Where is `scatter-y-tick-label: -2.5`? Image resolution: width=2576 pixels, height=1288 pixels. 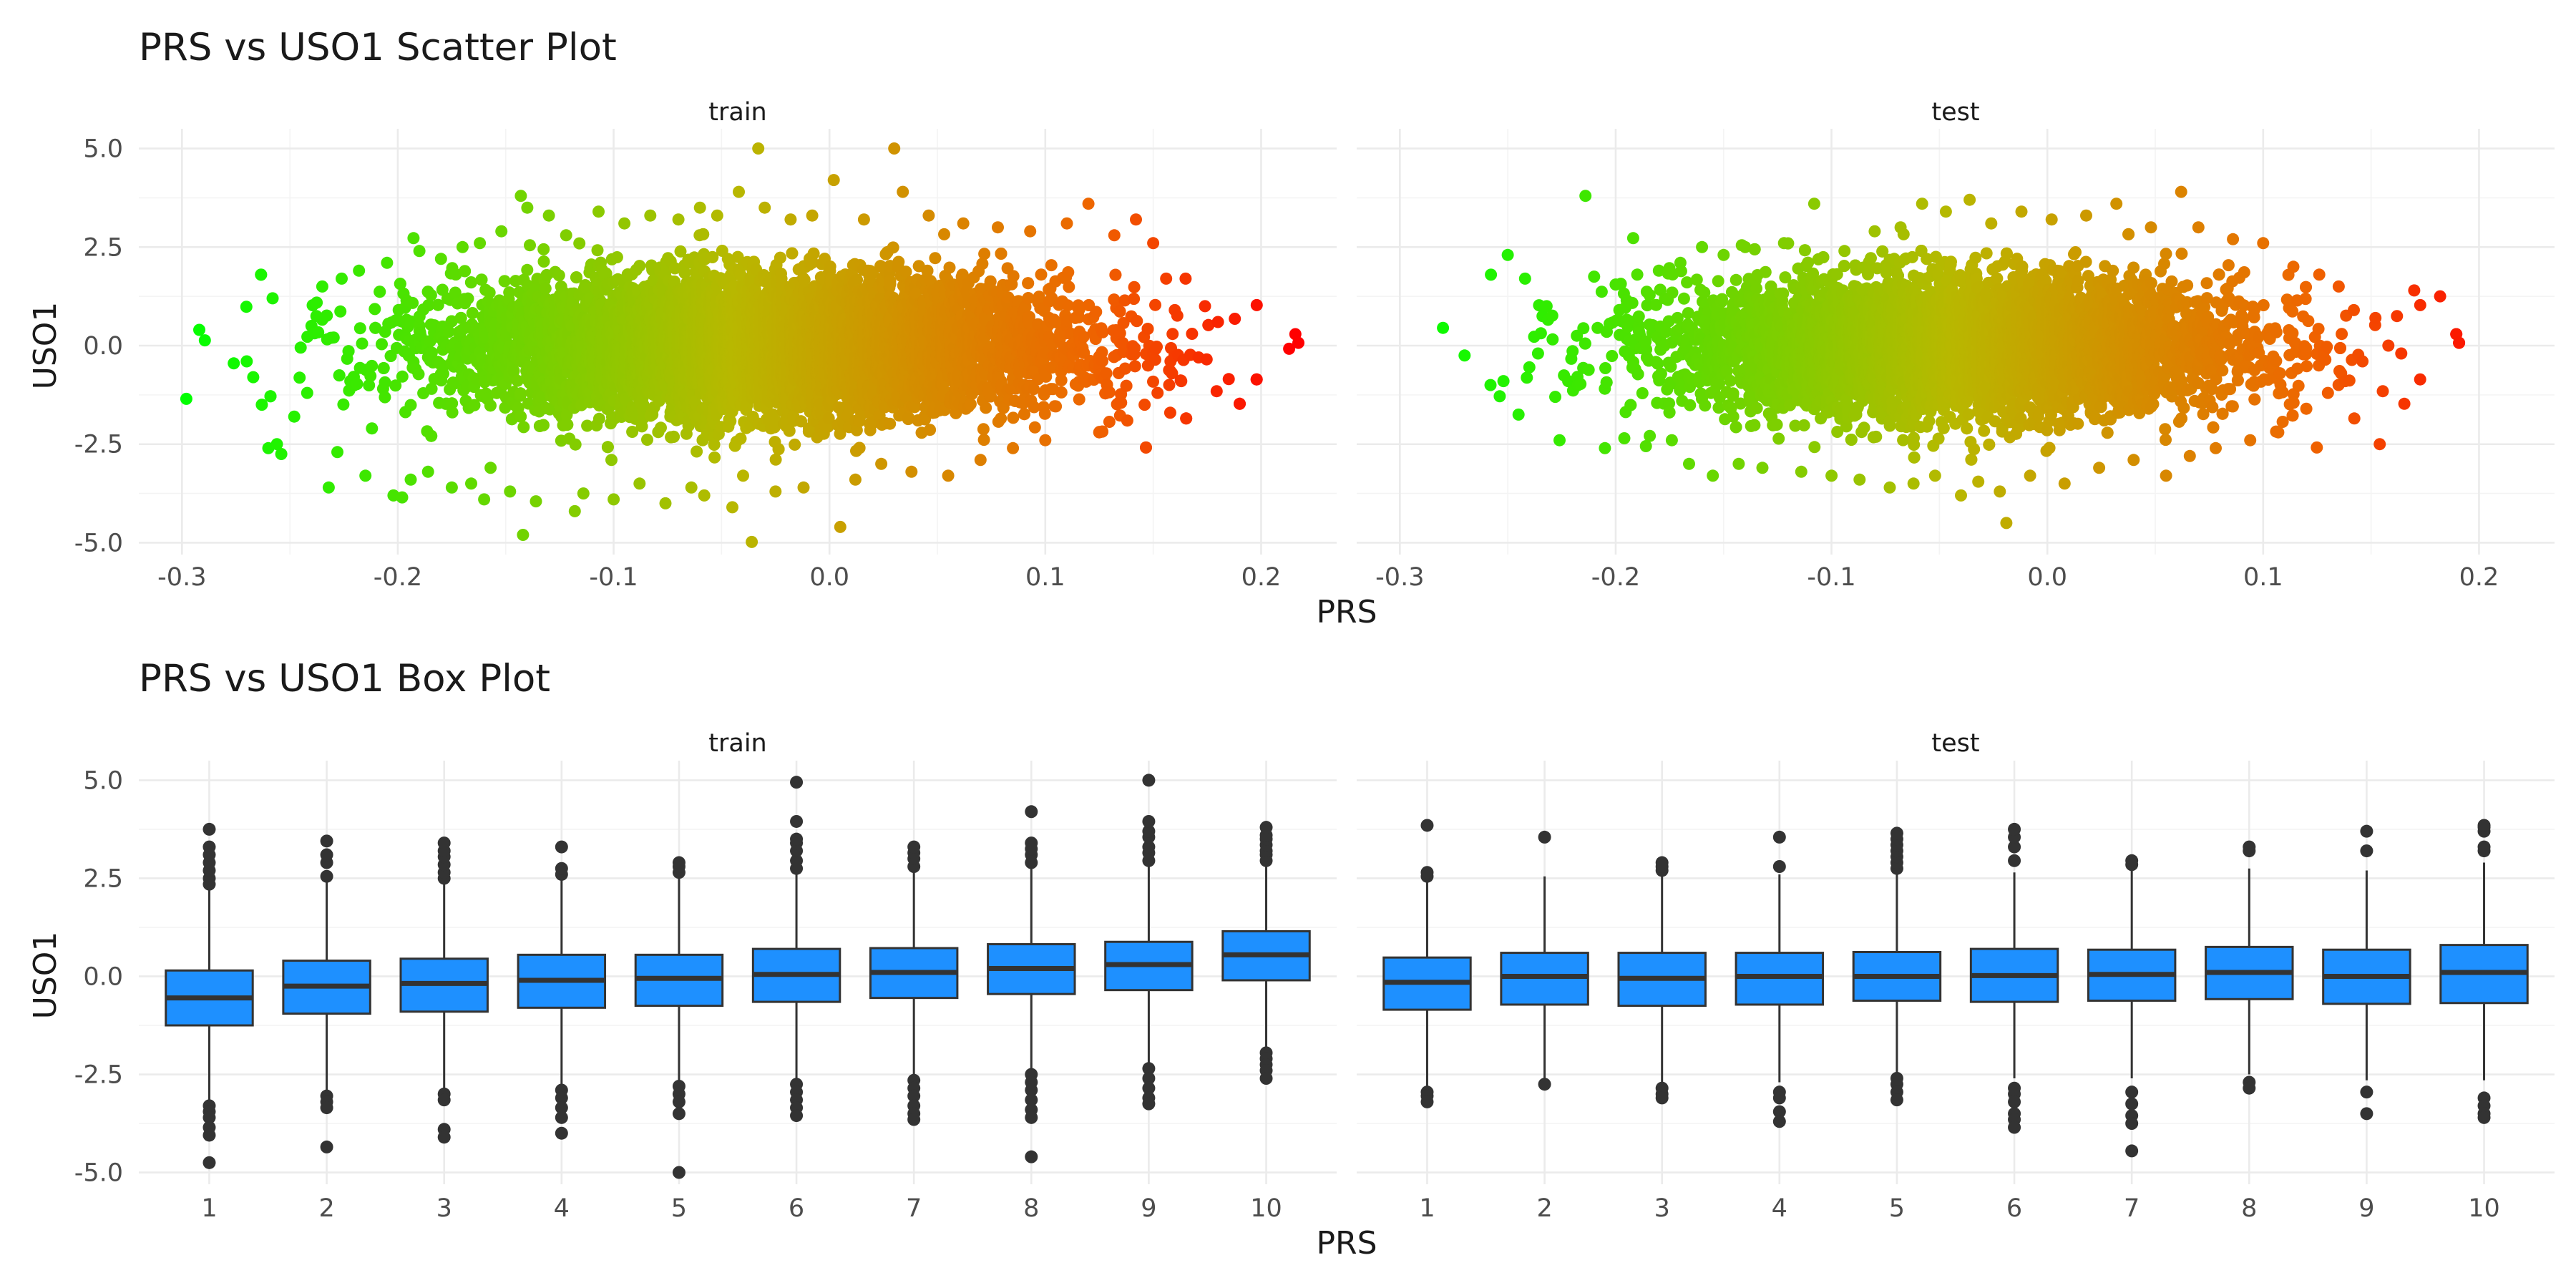
scatter-y-tick-label: -2.5 is located at coordinates (98, 445).